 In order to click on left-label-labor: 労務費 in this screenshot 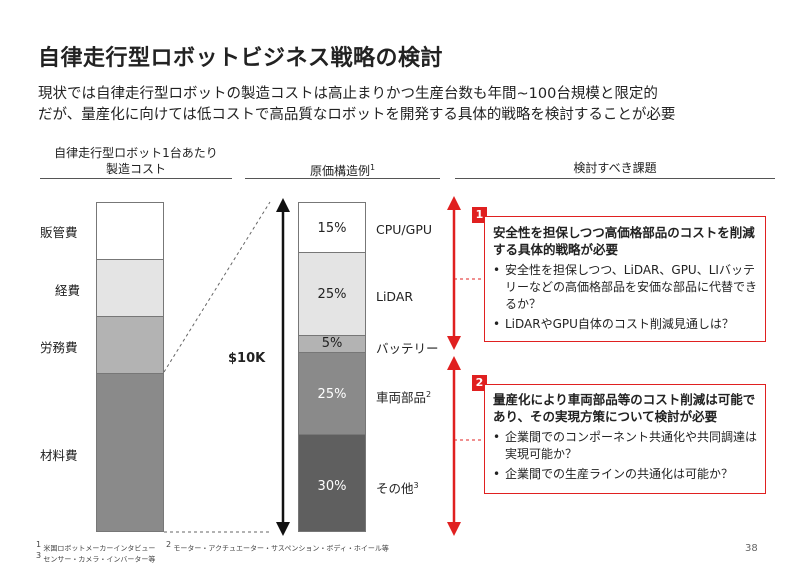, I will do `click(59, 347)`.